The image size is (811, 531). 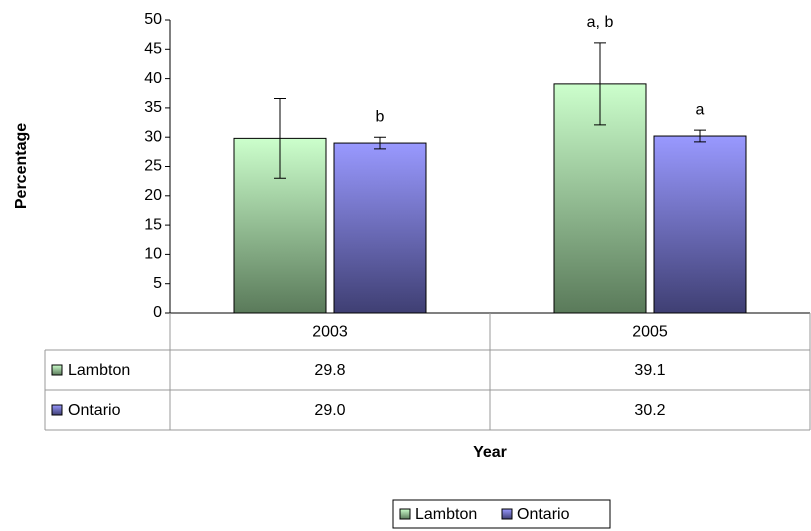 I want to click on y-tick-label: 0, so click(x=157, y=312).